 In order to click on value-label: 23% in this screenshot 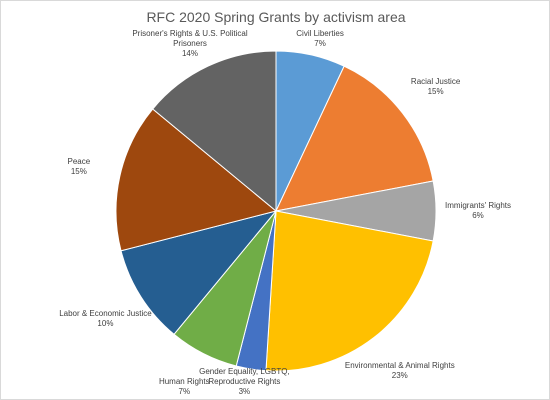, I will do `click(399, 375)`.